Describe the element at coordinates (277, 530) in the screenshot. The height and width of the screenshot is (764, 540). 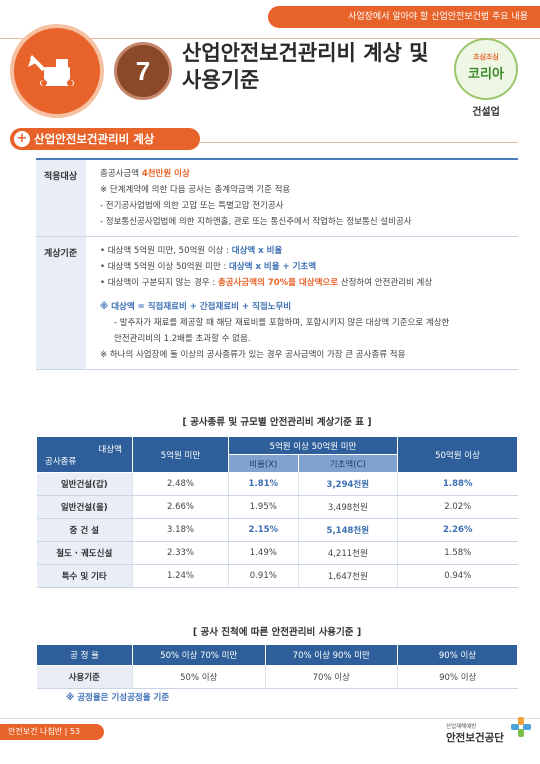
I see `table-row: 중 건 설 3.18% 2.15% 5,148천원 2.26%` at that location.